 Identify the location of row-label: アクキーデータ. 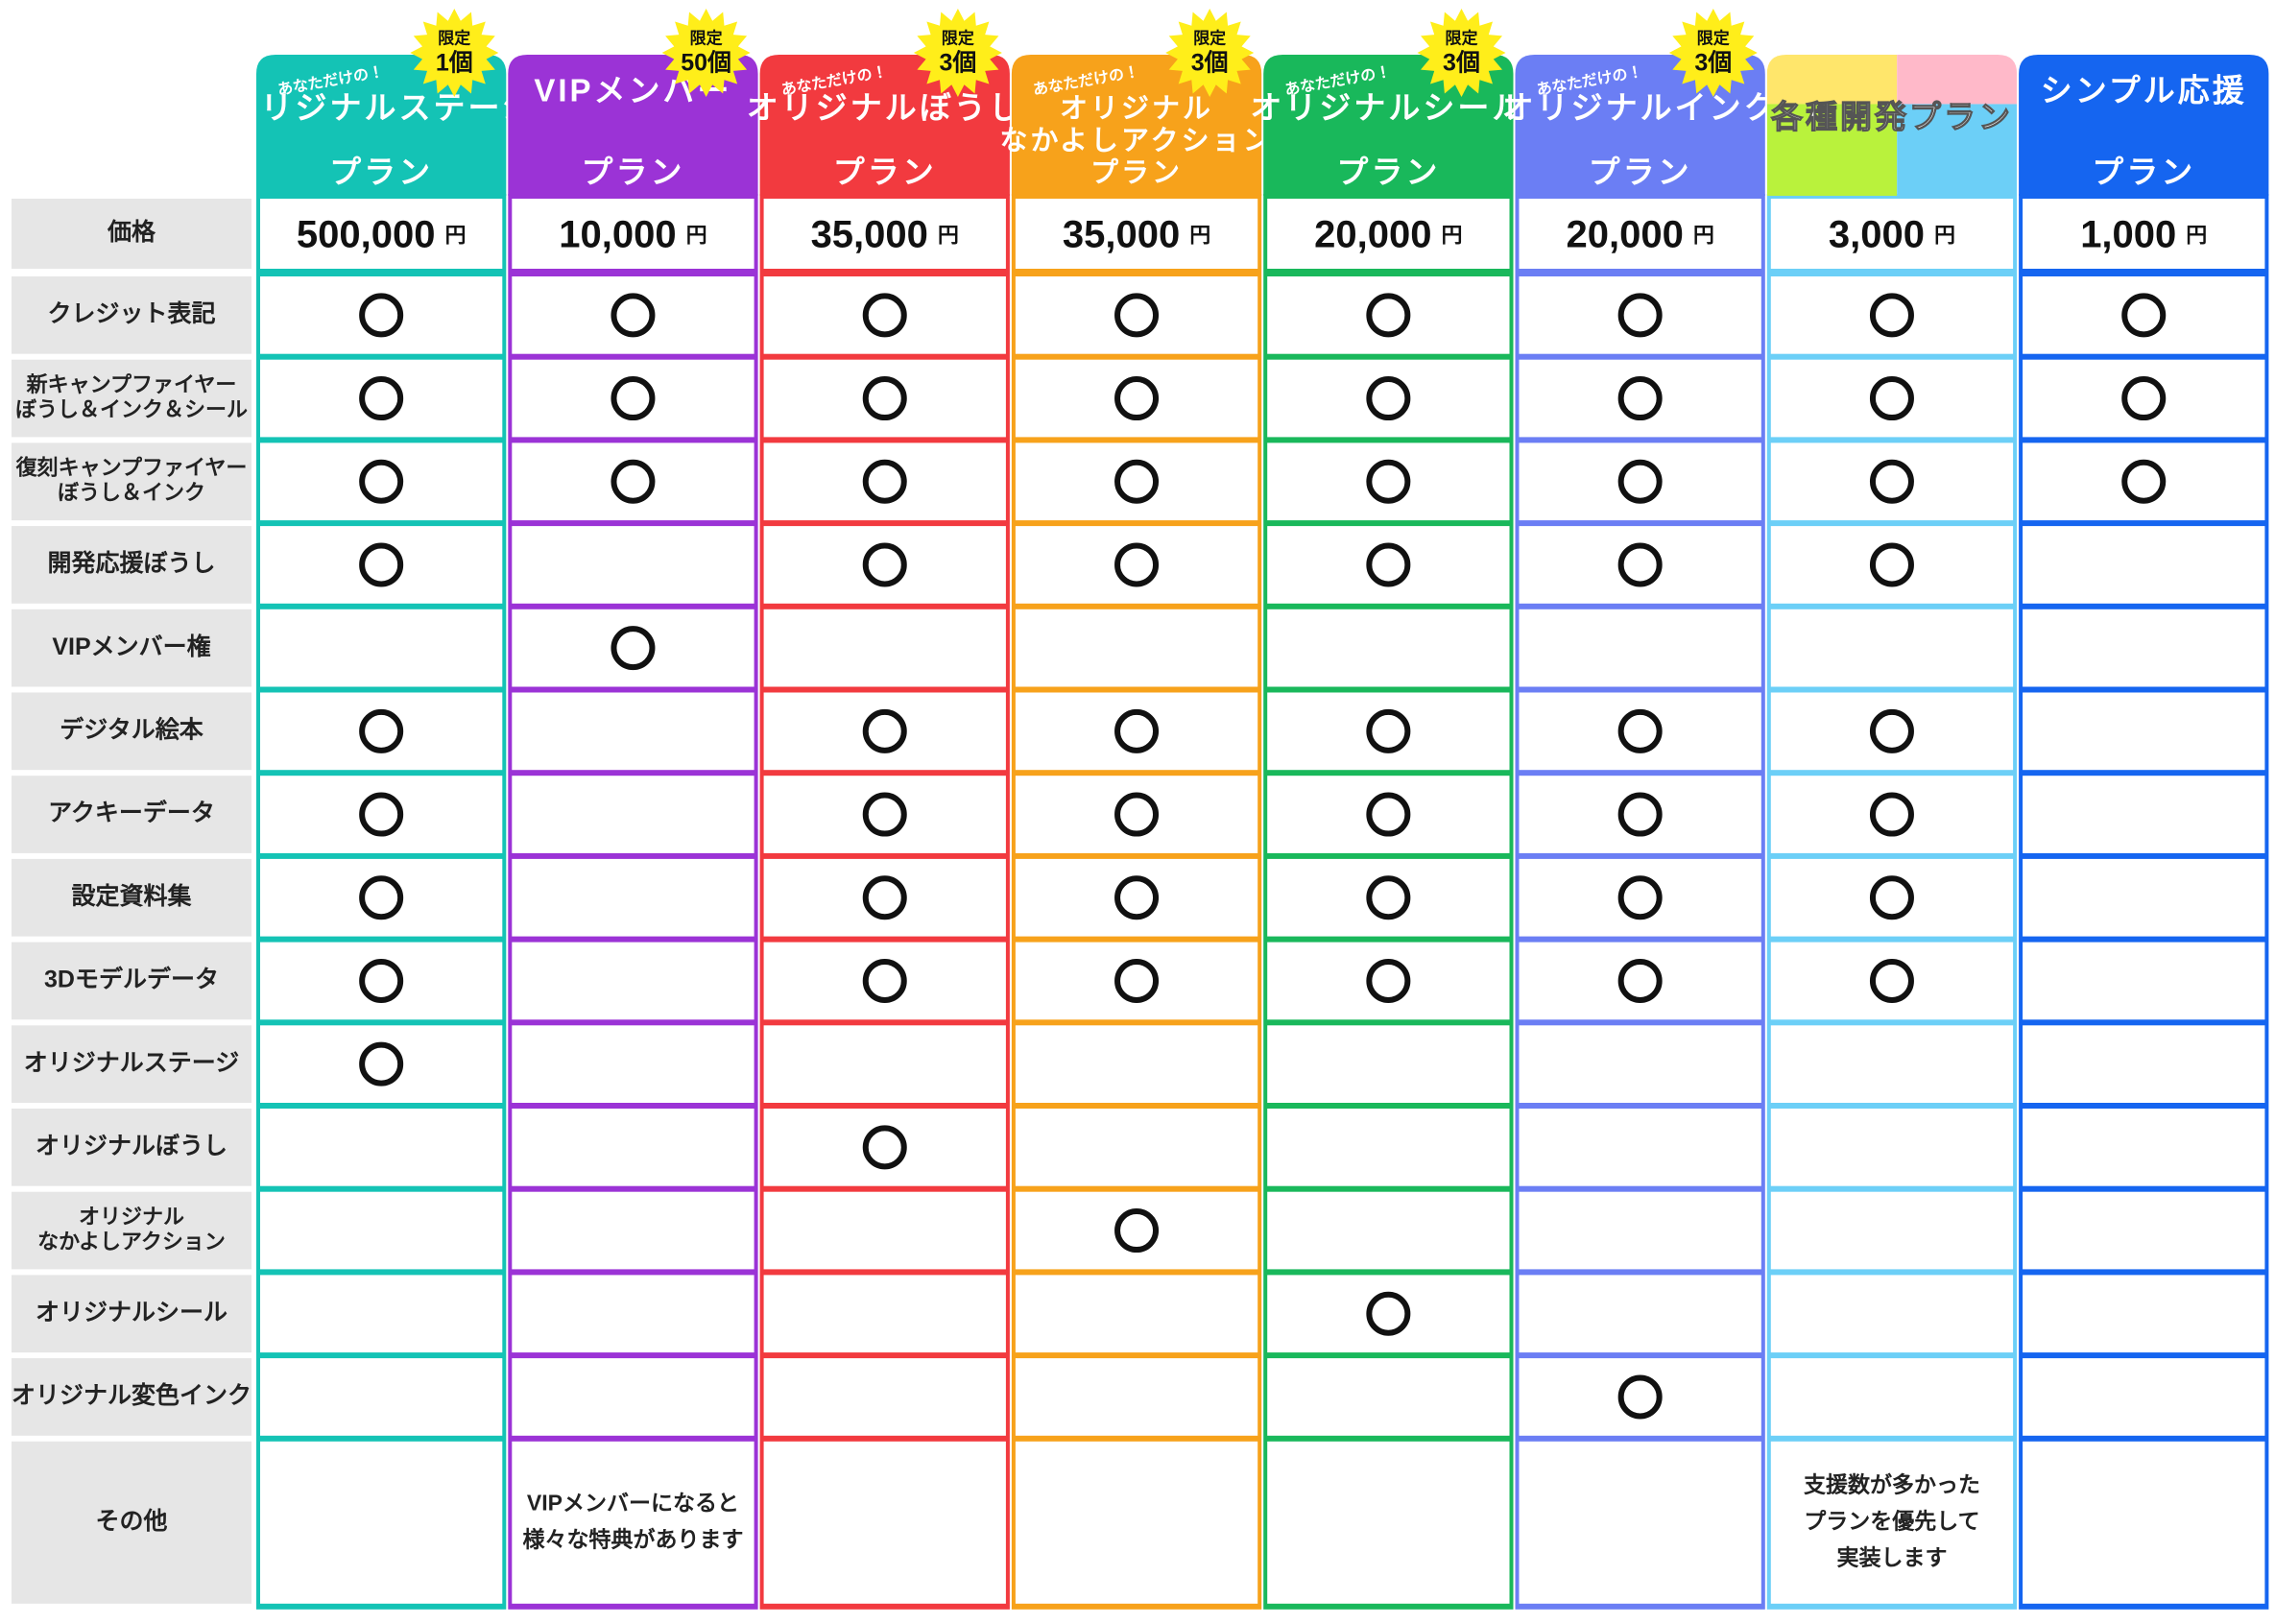
(132, 813).